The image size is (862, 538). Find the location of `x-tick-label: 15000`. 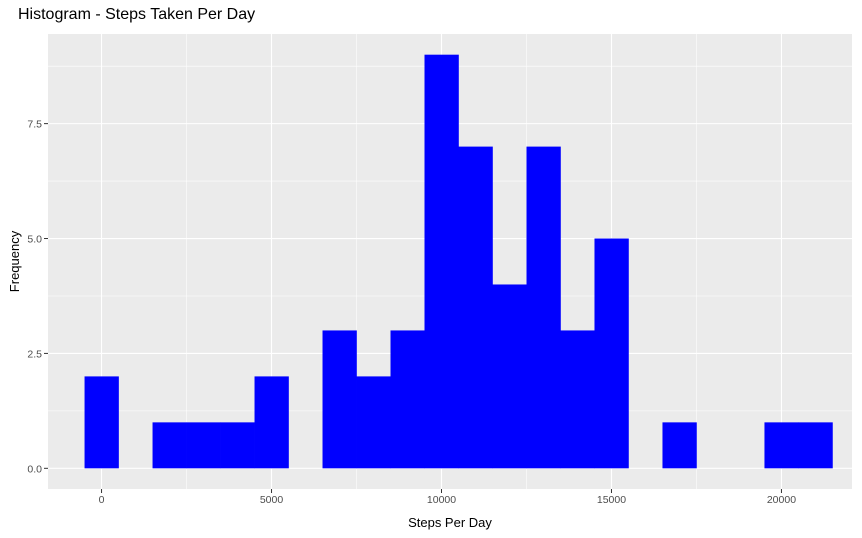

x-tick-label: 15000 is located at coordinates (611, 500).